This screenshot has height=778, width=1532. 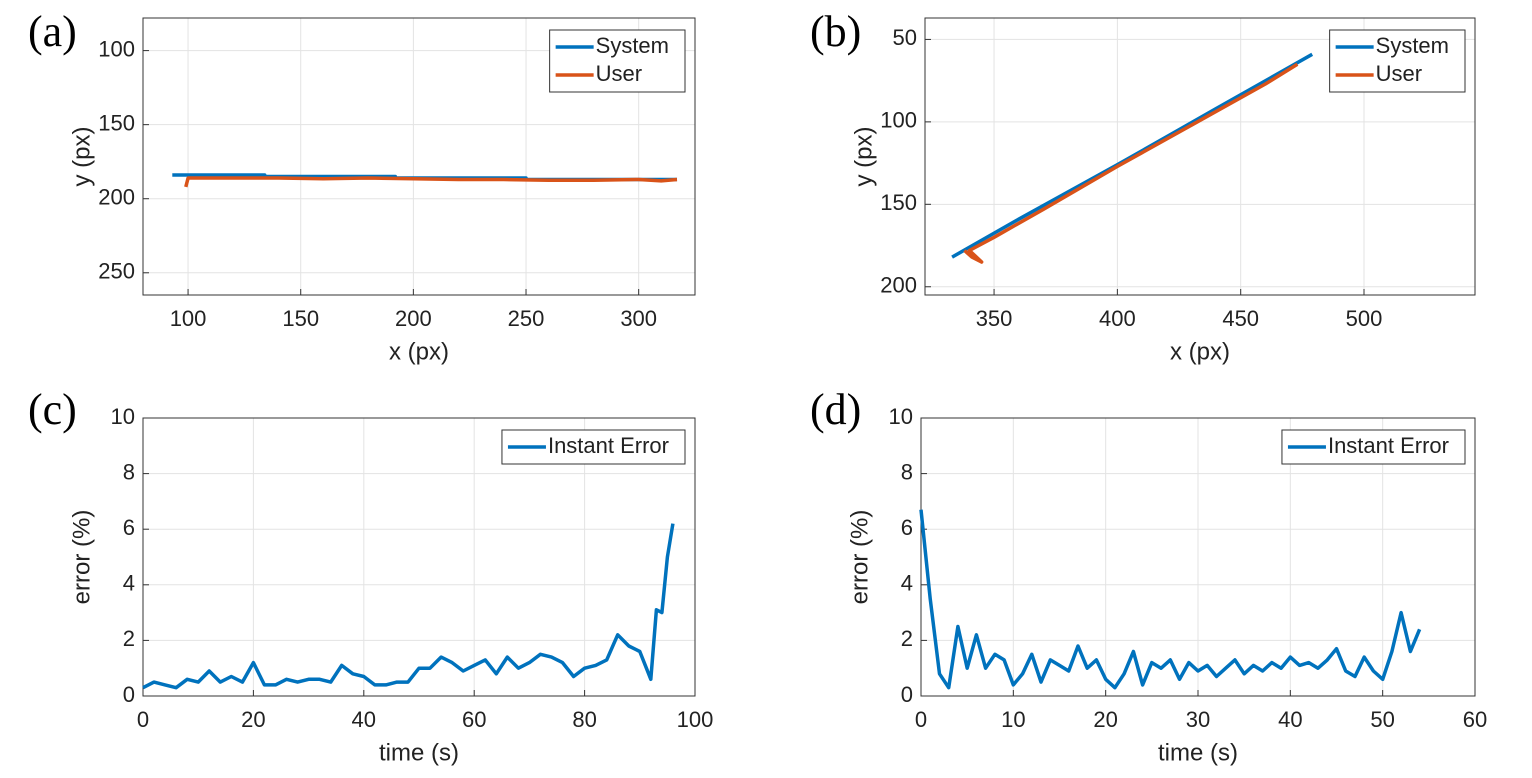 What do you see at coordinates (638, 318) in the screenshot?
I see `x-tick-label: 300` at bounding box center [638, 318].